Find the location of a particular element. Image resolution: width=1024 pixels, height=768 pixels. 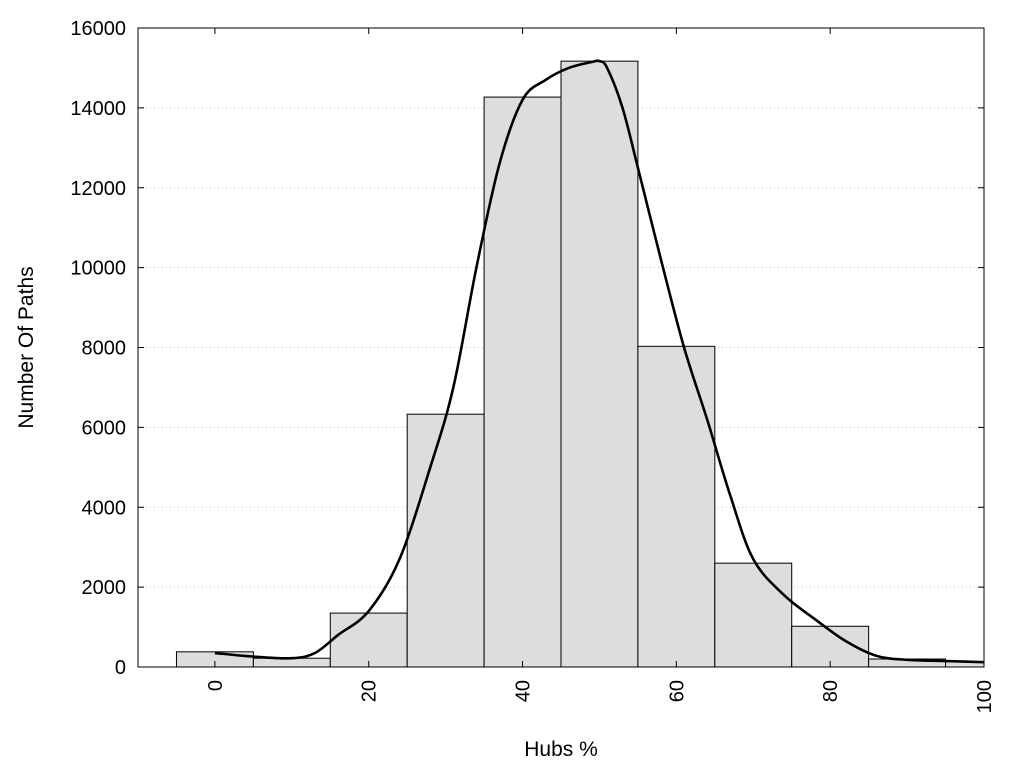

x-tick-label: 100 is located at coordinates (985, 696).